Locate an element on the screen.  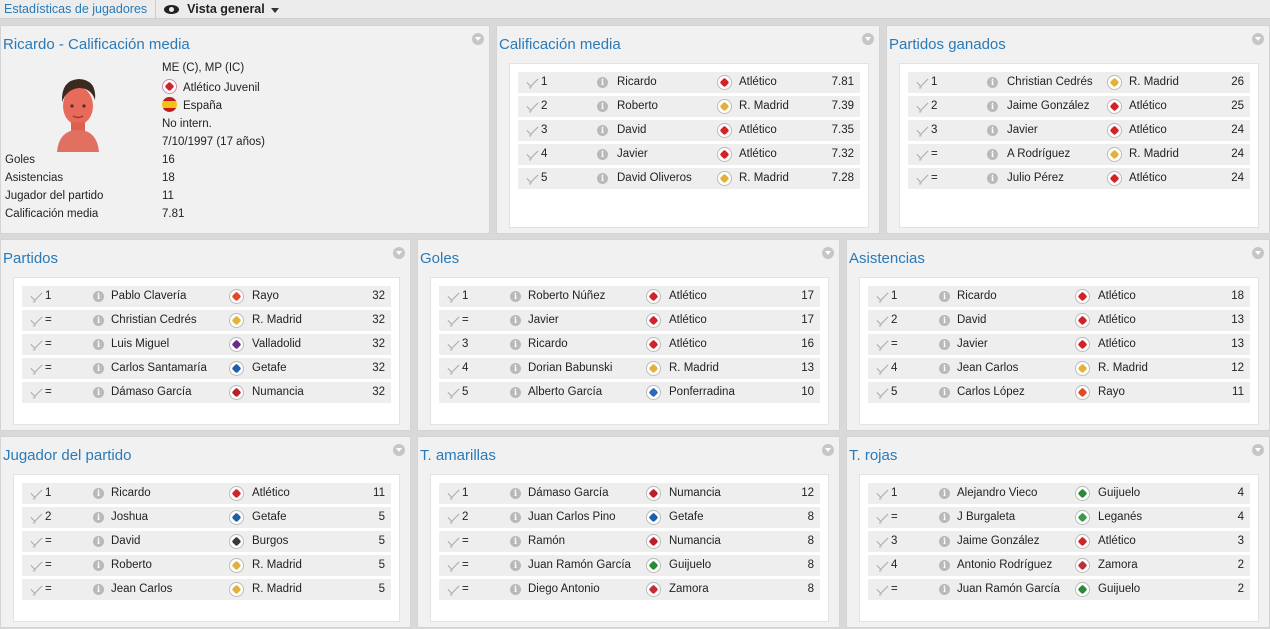
table-row: 1 i Christian Cedrés R. Madrid 26 is located at coordinates (1079, 82).